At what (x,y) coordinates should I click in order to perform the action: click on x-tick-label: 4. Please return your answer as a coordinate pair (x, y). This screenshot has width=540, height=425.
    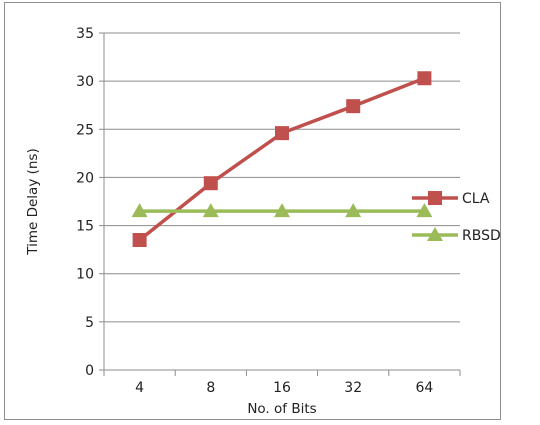
    Looking at the image, I should click on (139, 388).